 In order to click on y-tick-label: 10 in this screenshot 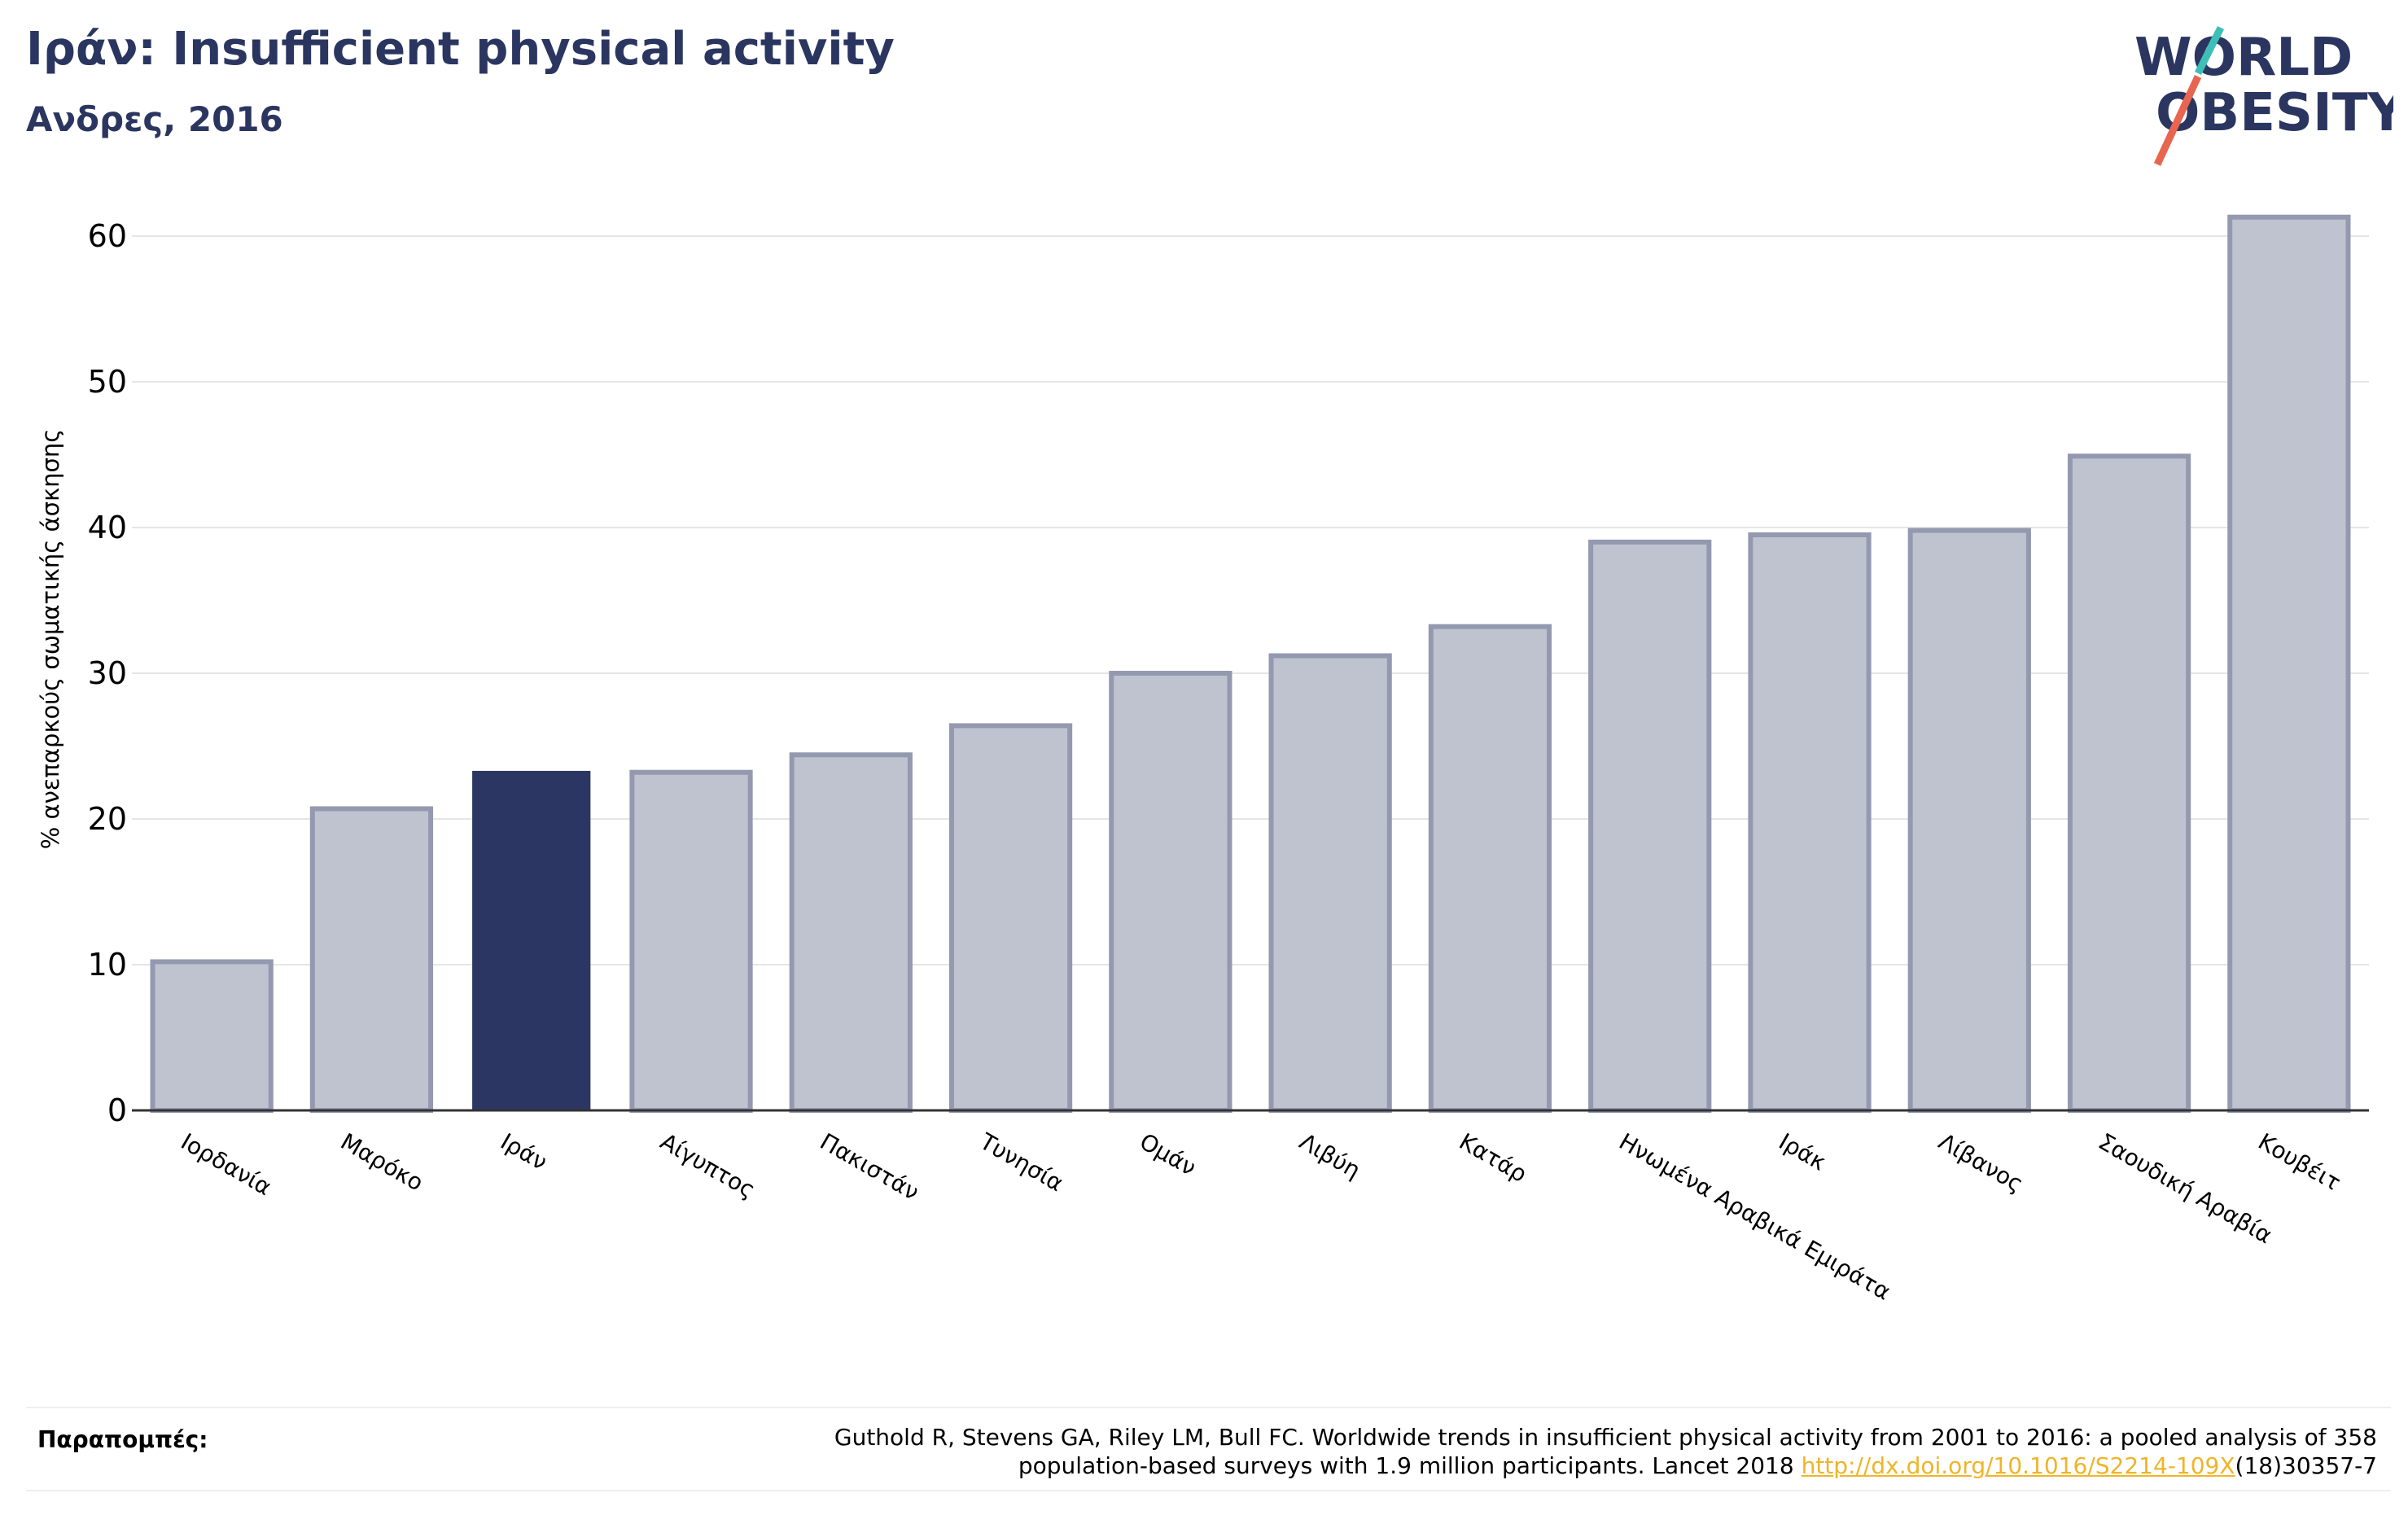, I will do `click(108, 965)`.